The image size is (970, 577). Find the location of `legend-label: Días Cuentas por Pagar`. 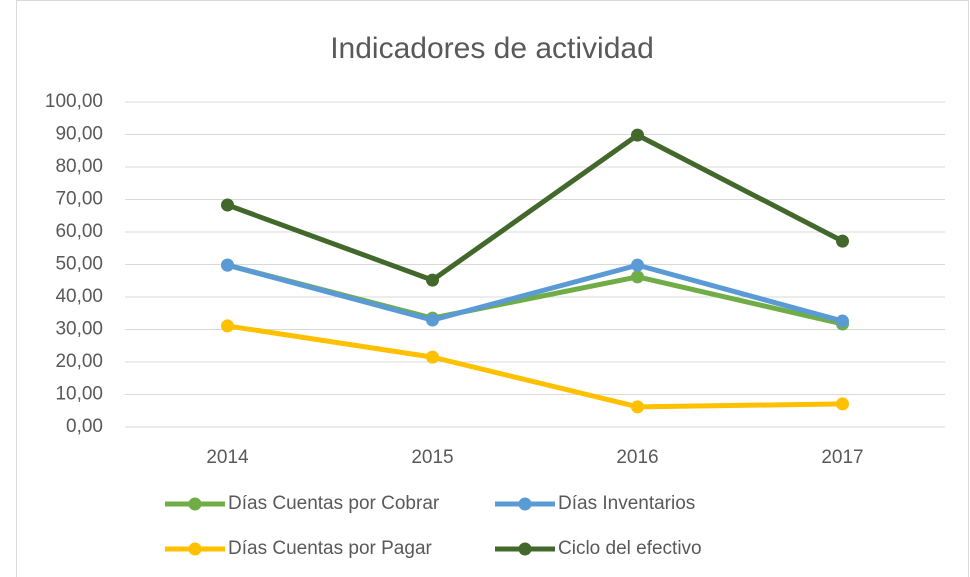

legend-label: Días Cuentas por Pagar is located at coordinates (330, 548).